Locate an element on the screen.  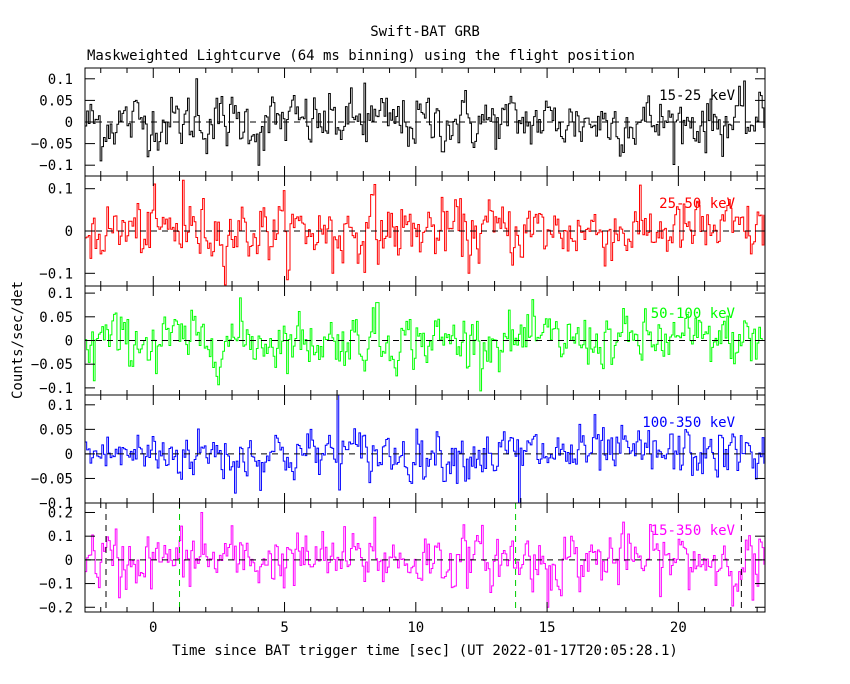
x-tick-label: 20 is located at coordinates (678, 628).